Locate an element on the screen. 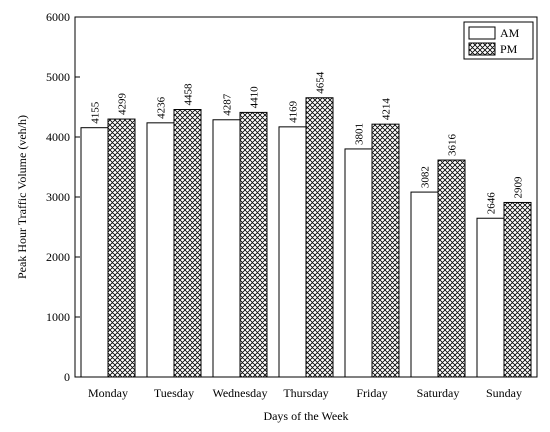 The image size is (550, 432). data-label-am-tuesday: 4236 is located at coordinates (162, 107).